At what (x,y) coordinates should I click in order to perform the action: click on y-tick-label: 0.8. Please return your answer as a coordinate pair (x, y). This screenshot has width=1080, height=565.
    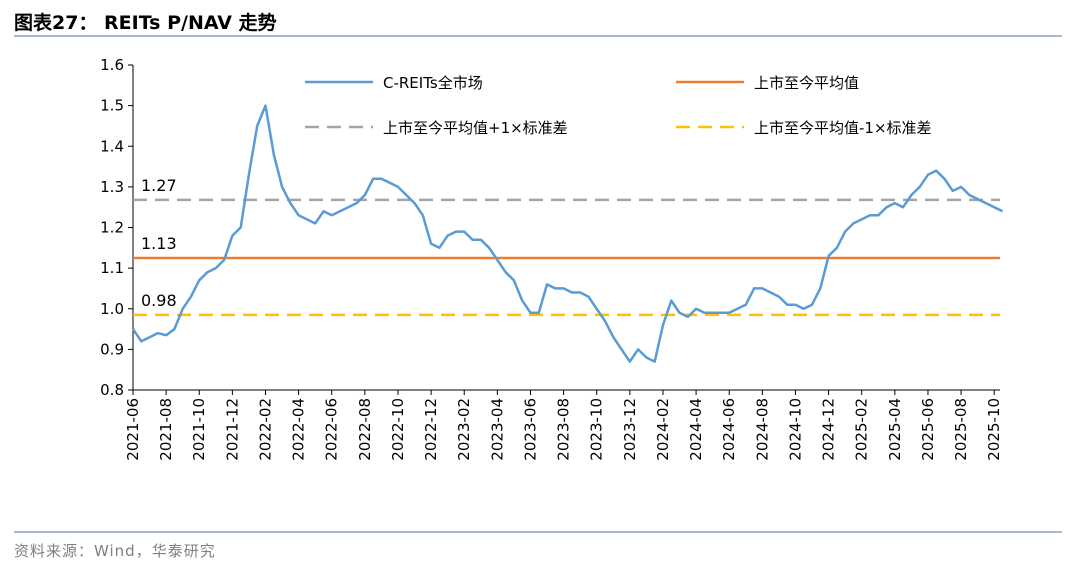
    Looking at the image, I should click on (112, 390).